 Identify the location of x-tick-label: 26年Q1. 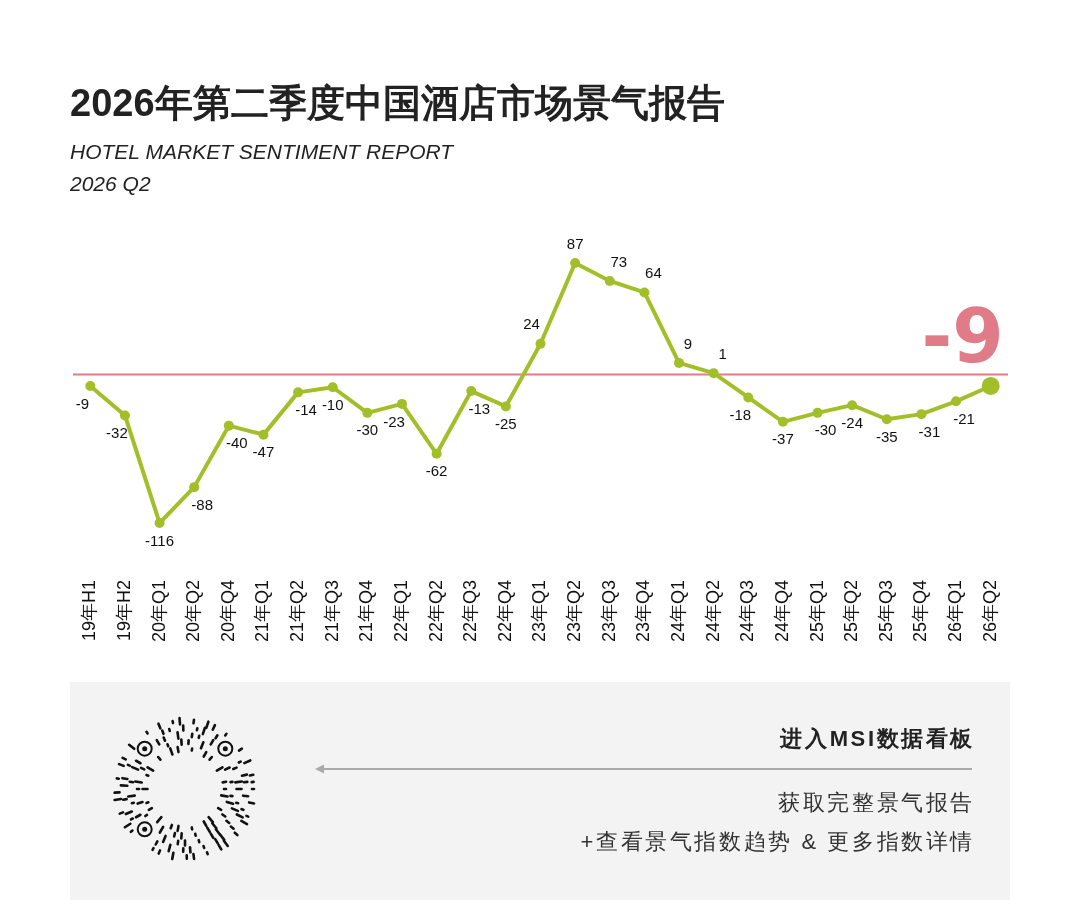
(955, 611).